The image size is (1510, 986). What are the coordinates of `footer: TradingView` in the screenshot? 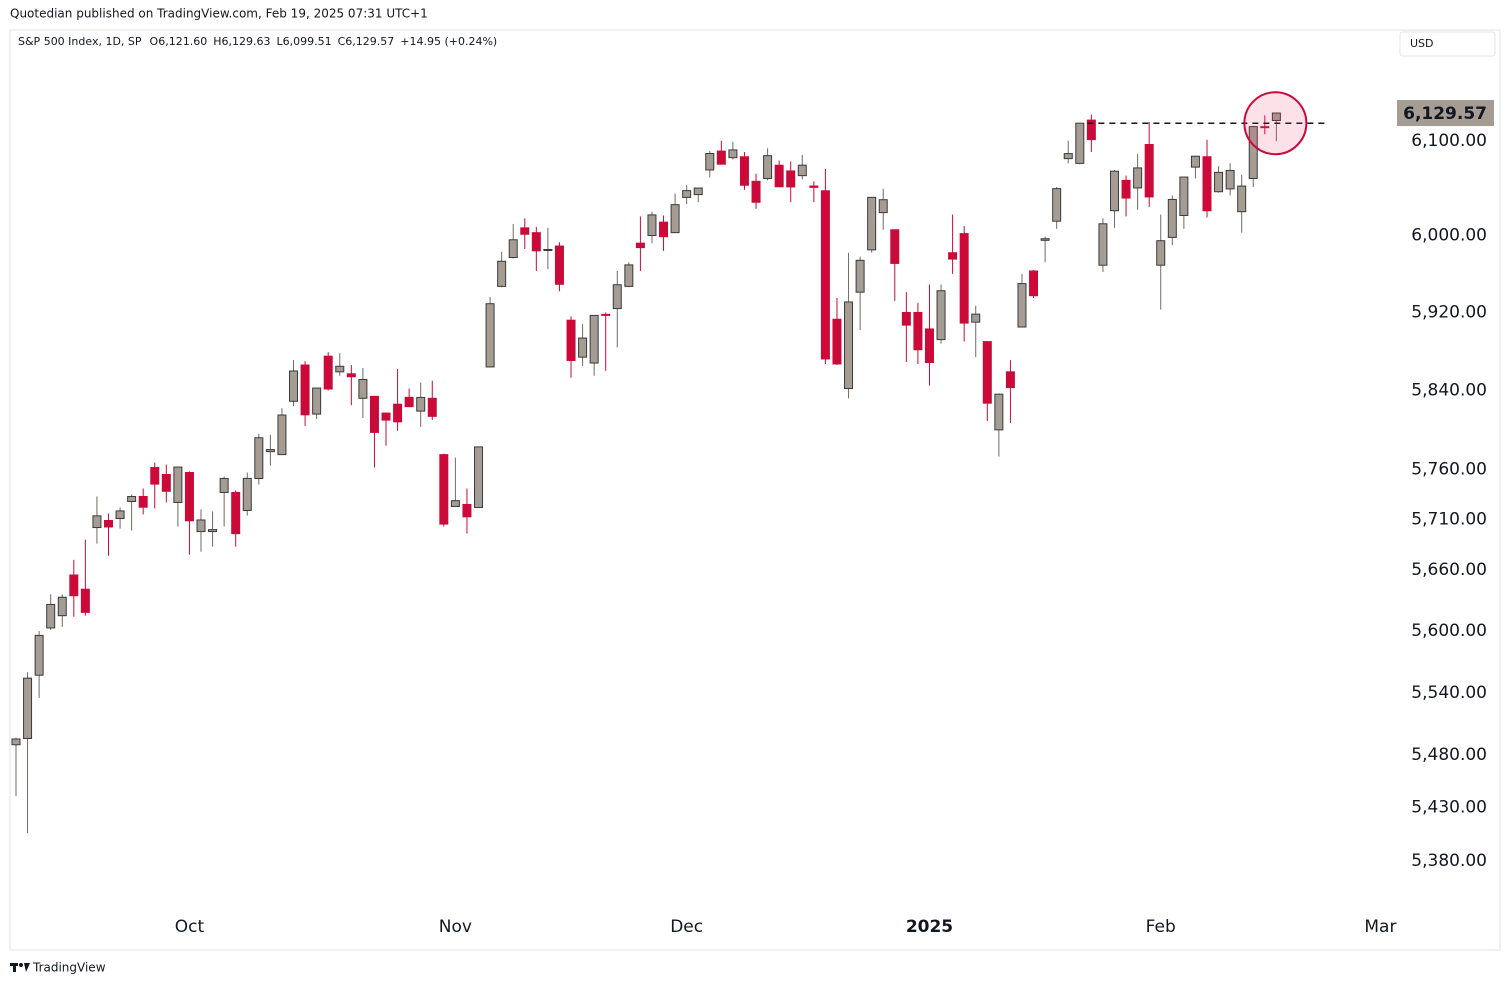 It's located at (69, 968).